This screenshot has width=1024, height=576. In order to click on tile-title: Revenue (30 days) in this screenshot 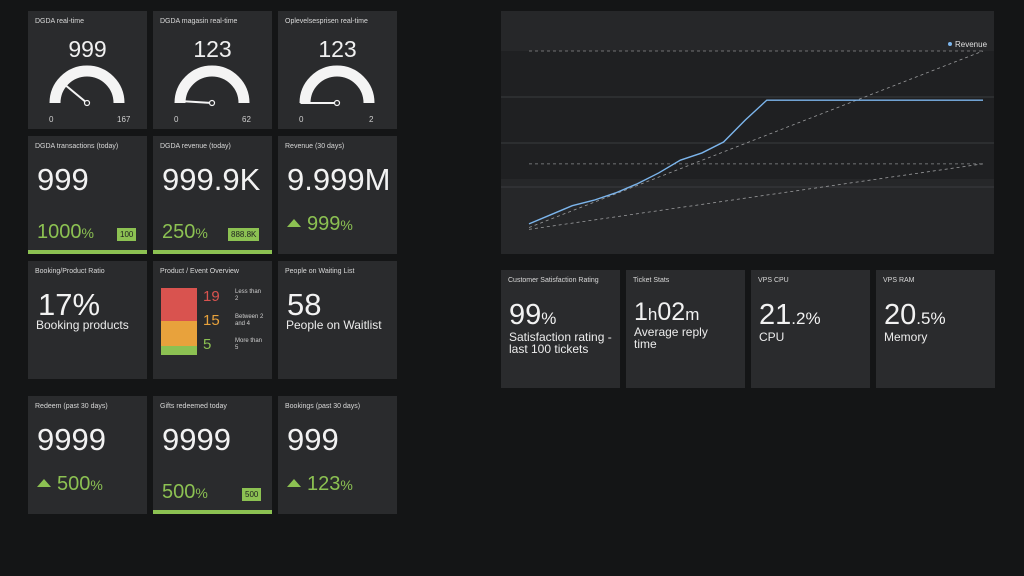, I will do `click(315, 146)`.